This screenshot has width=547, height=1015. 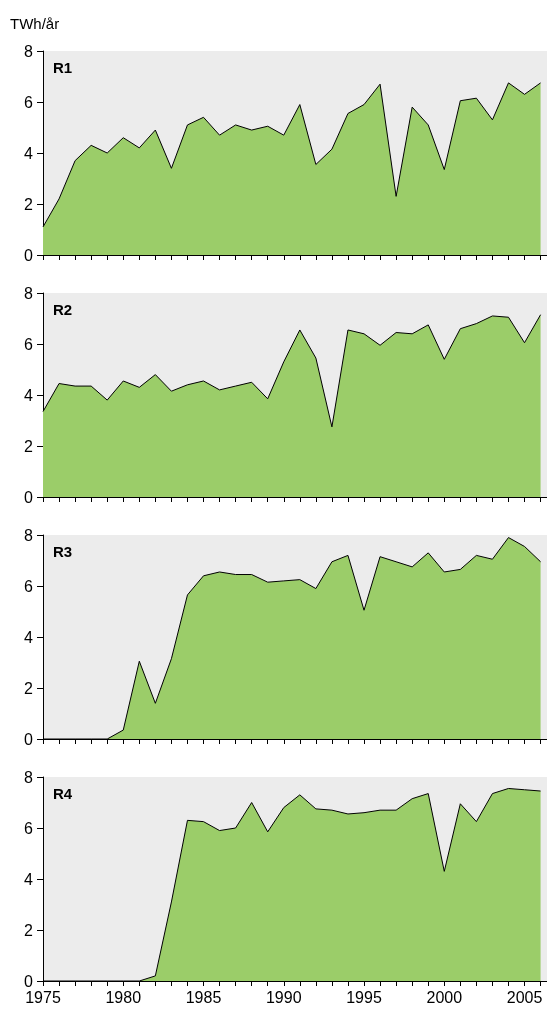 What do you see at coordinates (63, 309) in the screenshot?
I see `text: R2` at bounding box center [63, 309].